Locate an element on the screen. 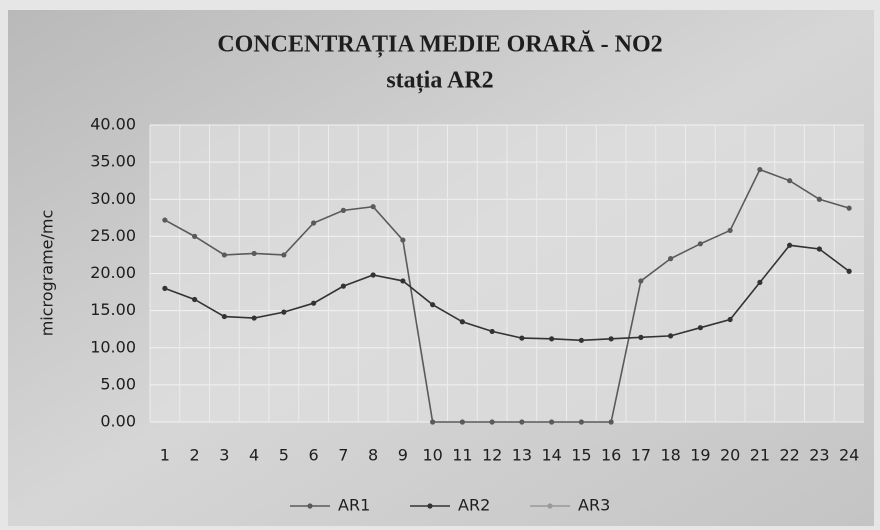  y-tick-label: 40.00 is located at coordinates (113, 124).